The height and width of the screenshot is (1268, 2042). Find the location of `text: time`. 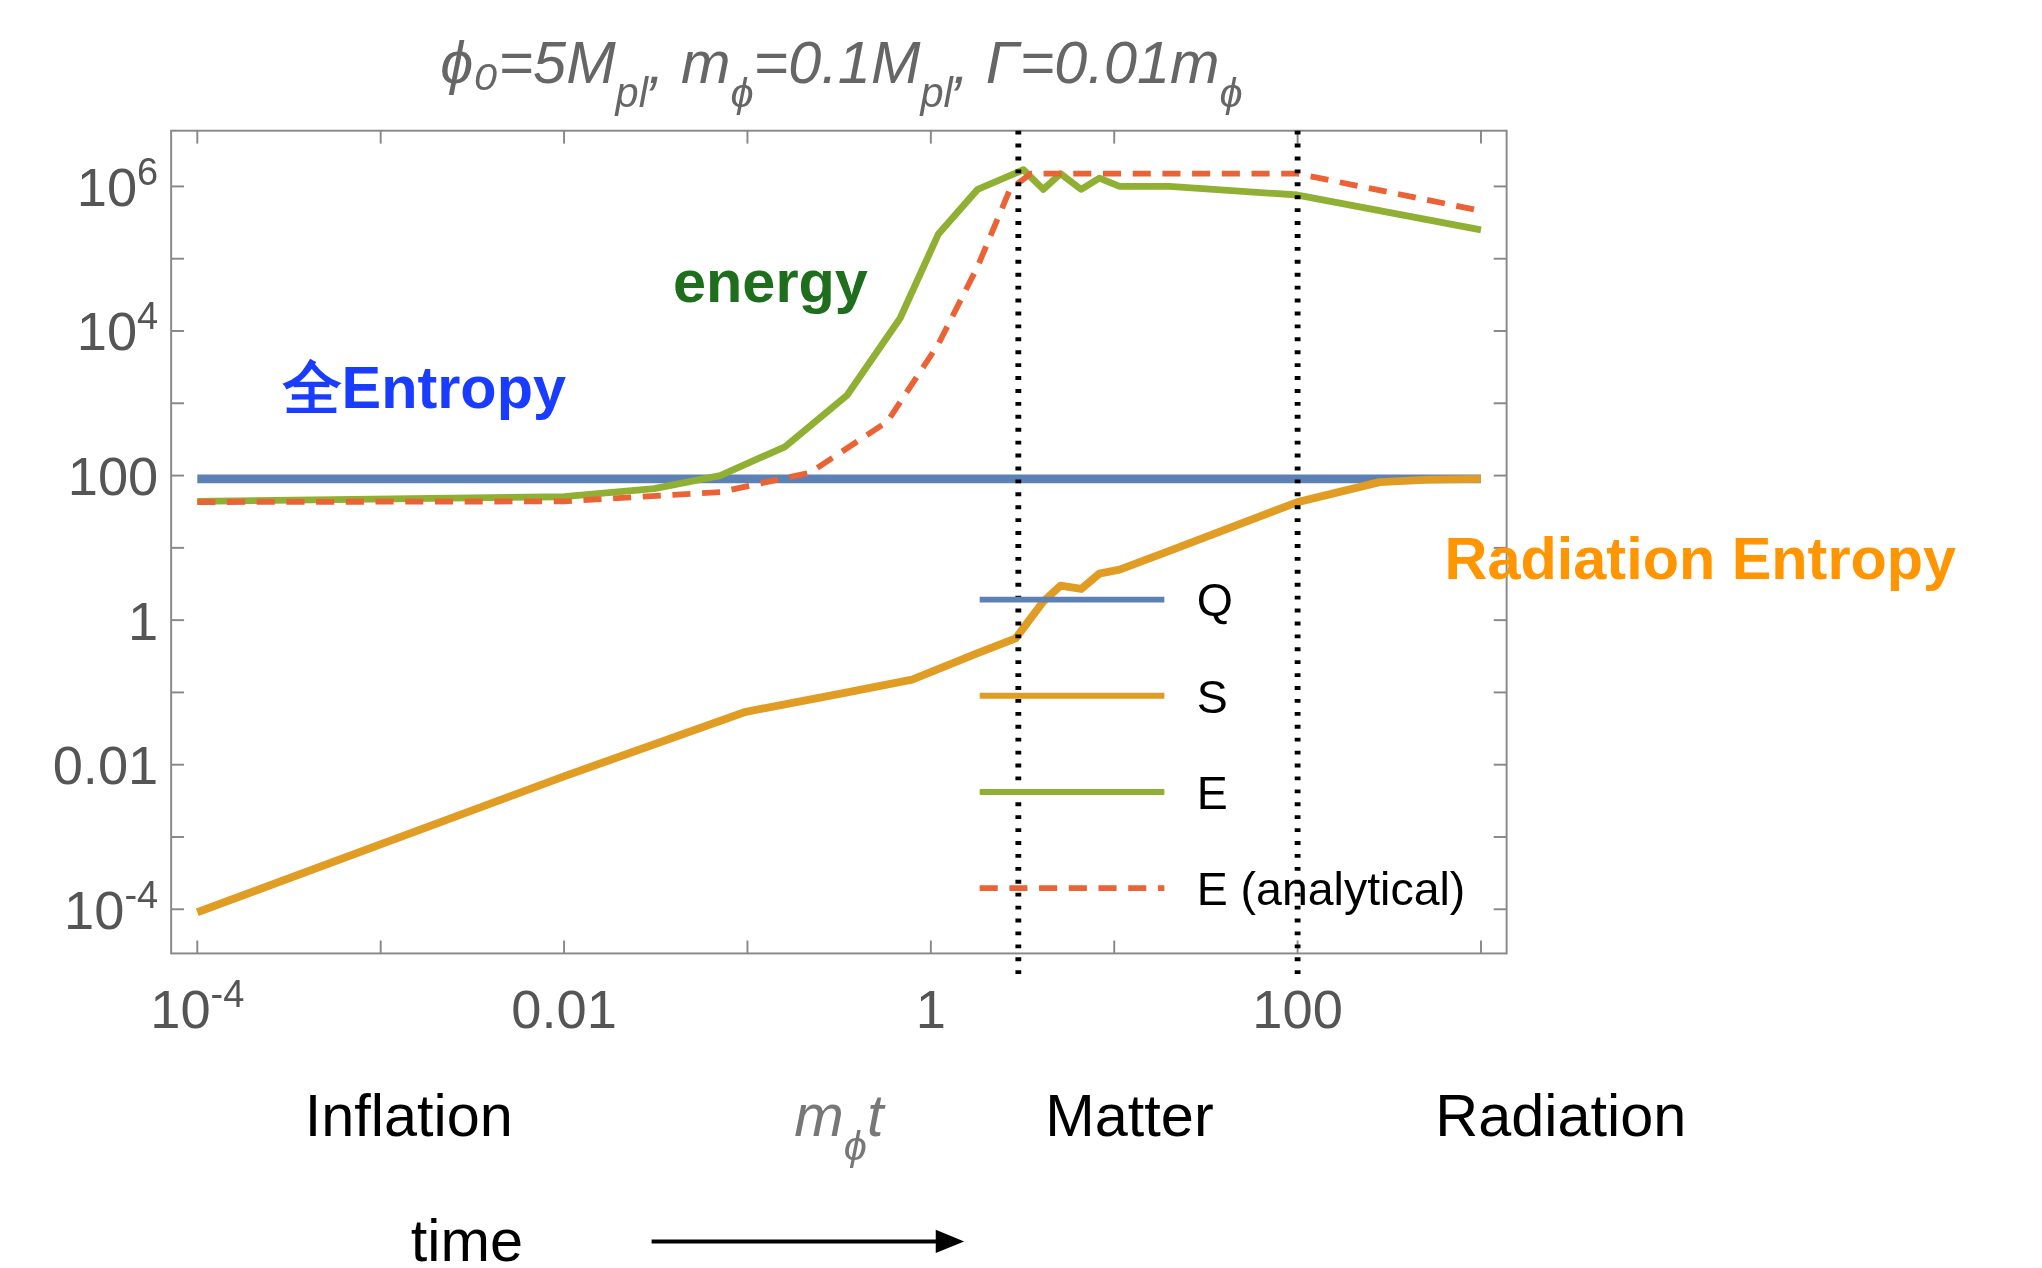

text: time is located at coordinates (467, 1237).